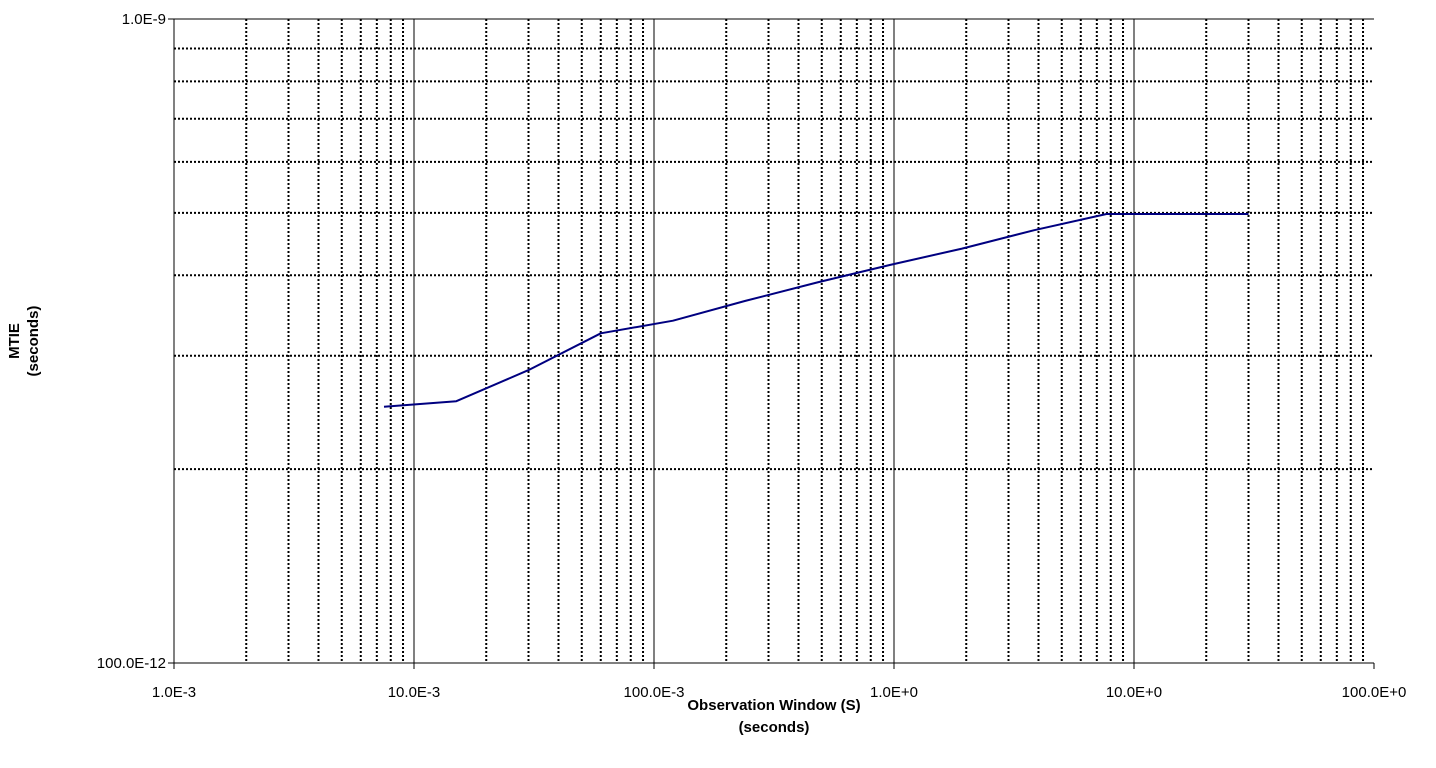 This screenshot has height=768, width=1436. I want to click on x-tick-label: 10.0E+0, so click(1134, 692).